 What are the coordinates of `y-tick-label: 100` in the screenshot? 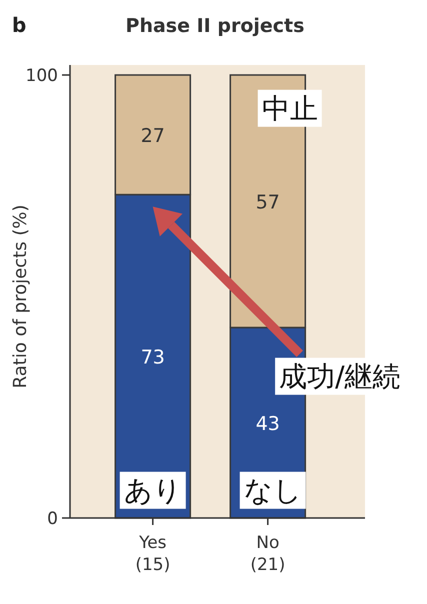 It's located at (42, 76).